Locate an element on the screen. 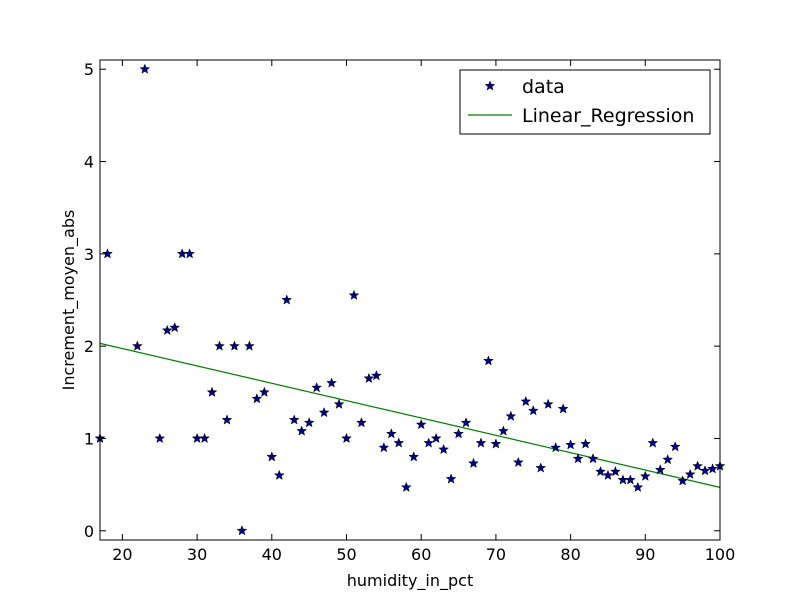 This screenshot has height=600, width=800. y-tick-label: 3 is located at coordinates (89, 254).